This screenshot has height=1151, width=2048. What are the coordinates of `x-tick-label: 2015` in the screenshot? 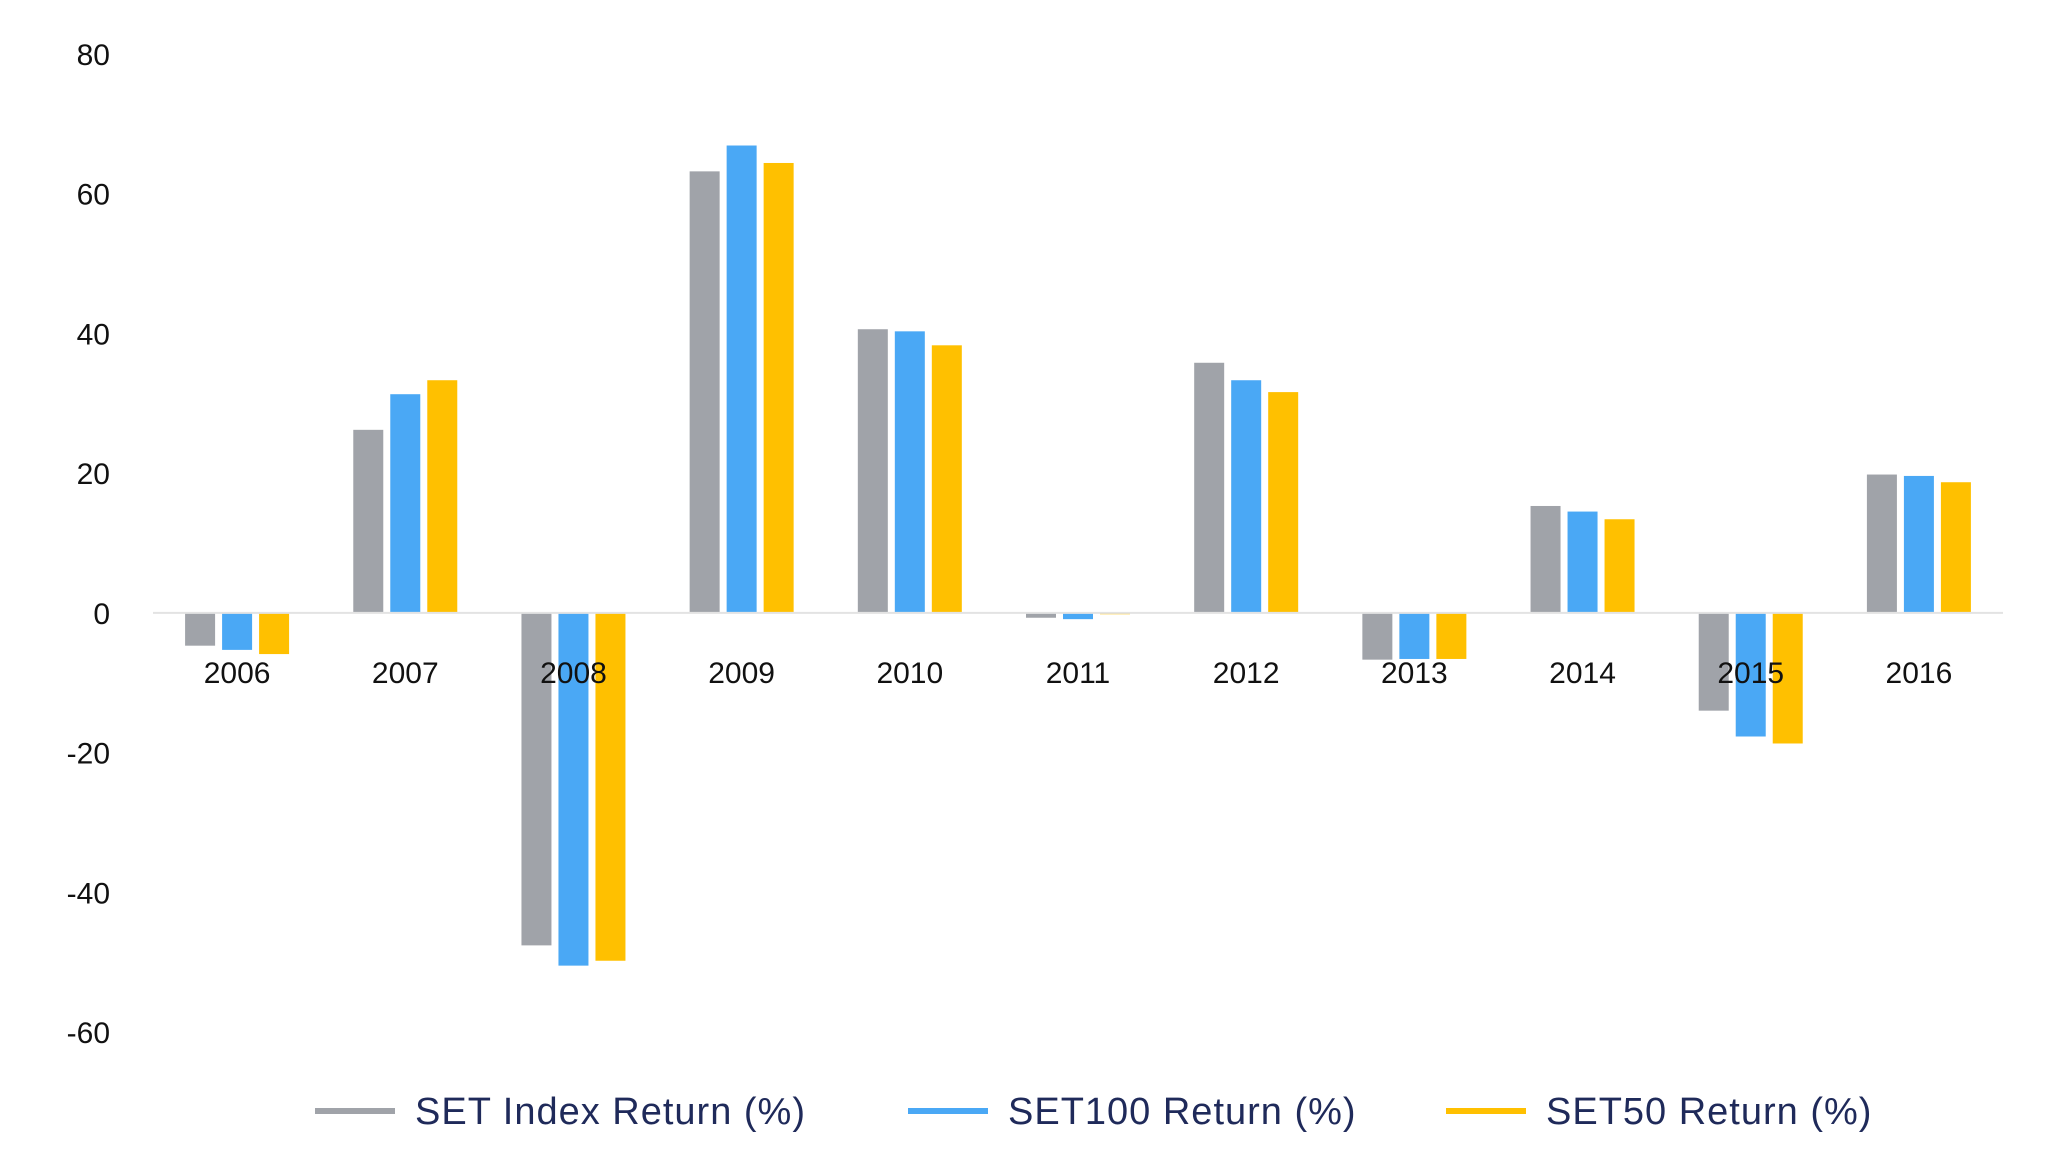 It's located at (1750, 673).